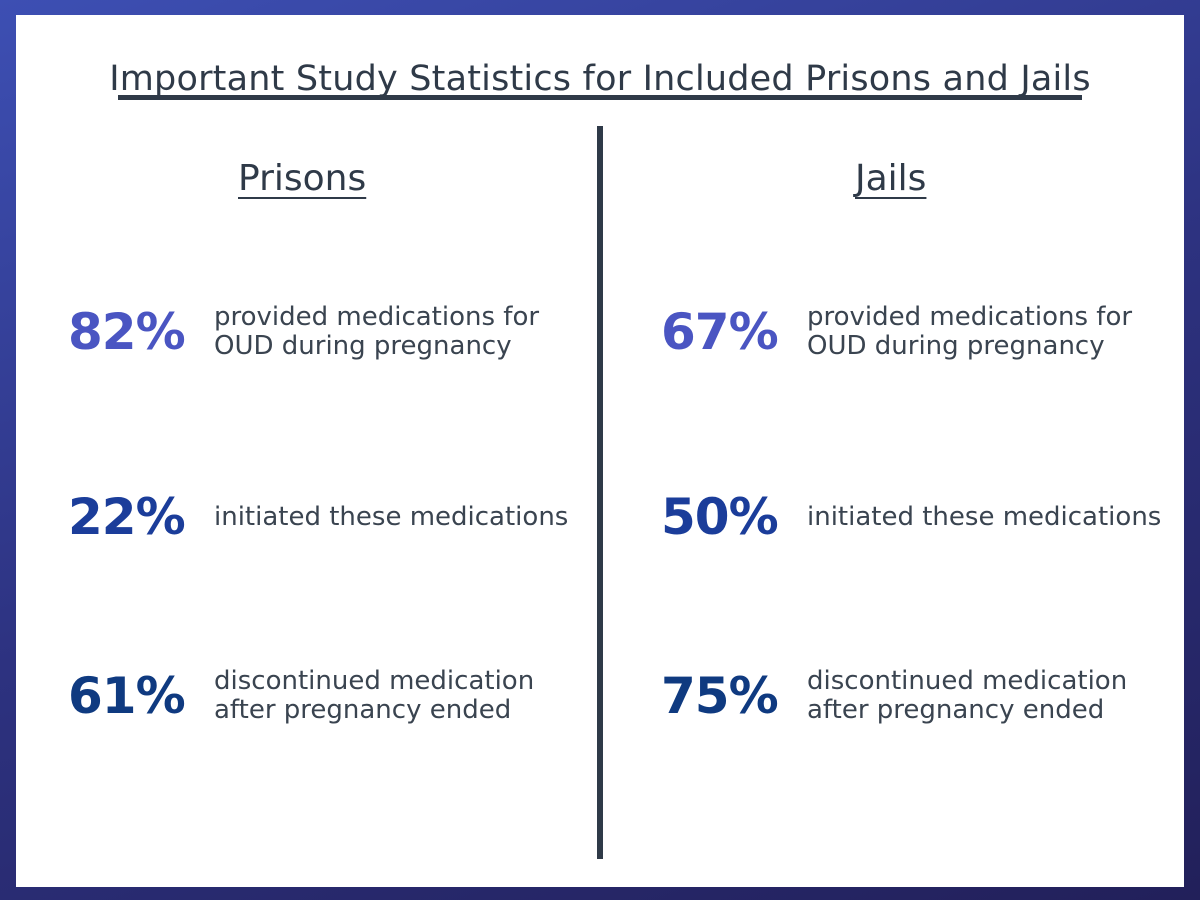 Image resolution: width=1200 pixels, height=900 pixels. I want to click on column-divider, so click(600, 492).